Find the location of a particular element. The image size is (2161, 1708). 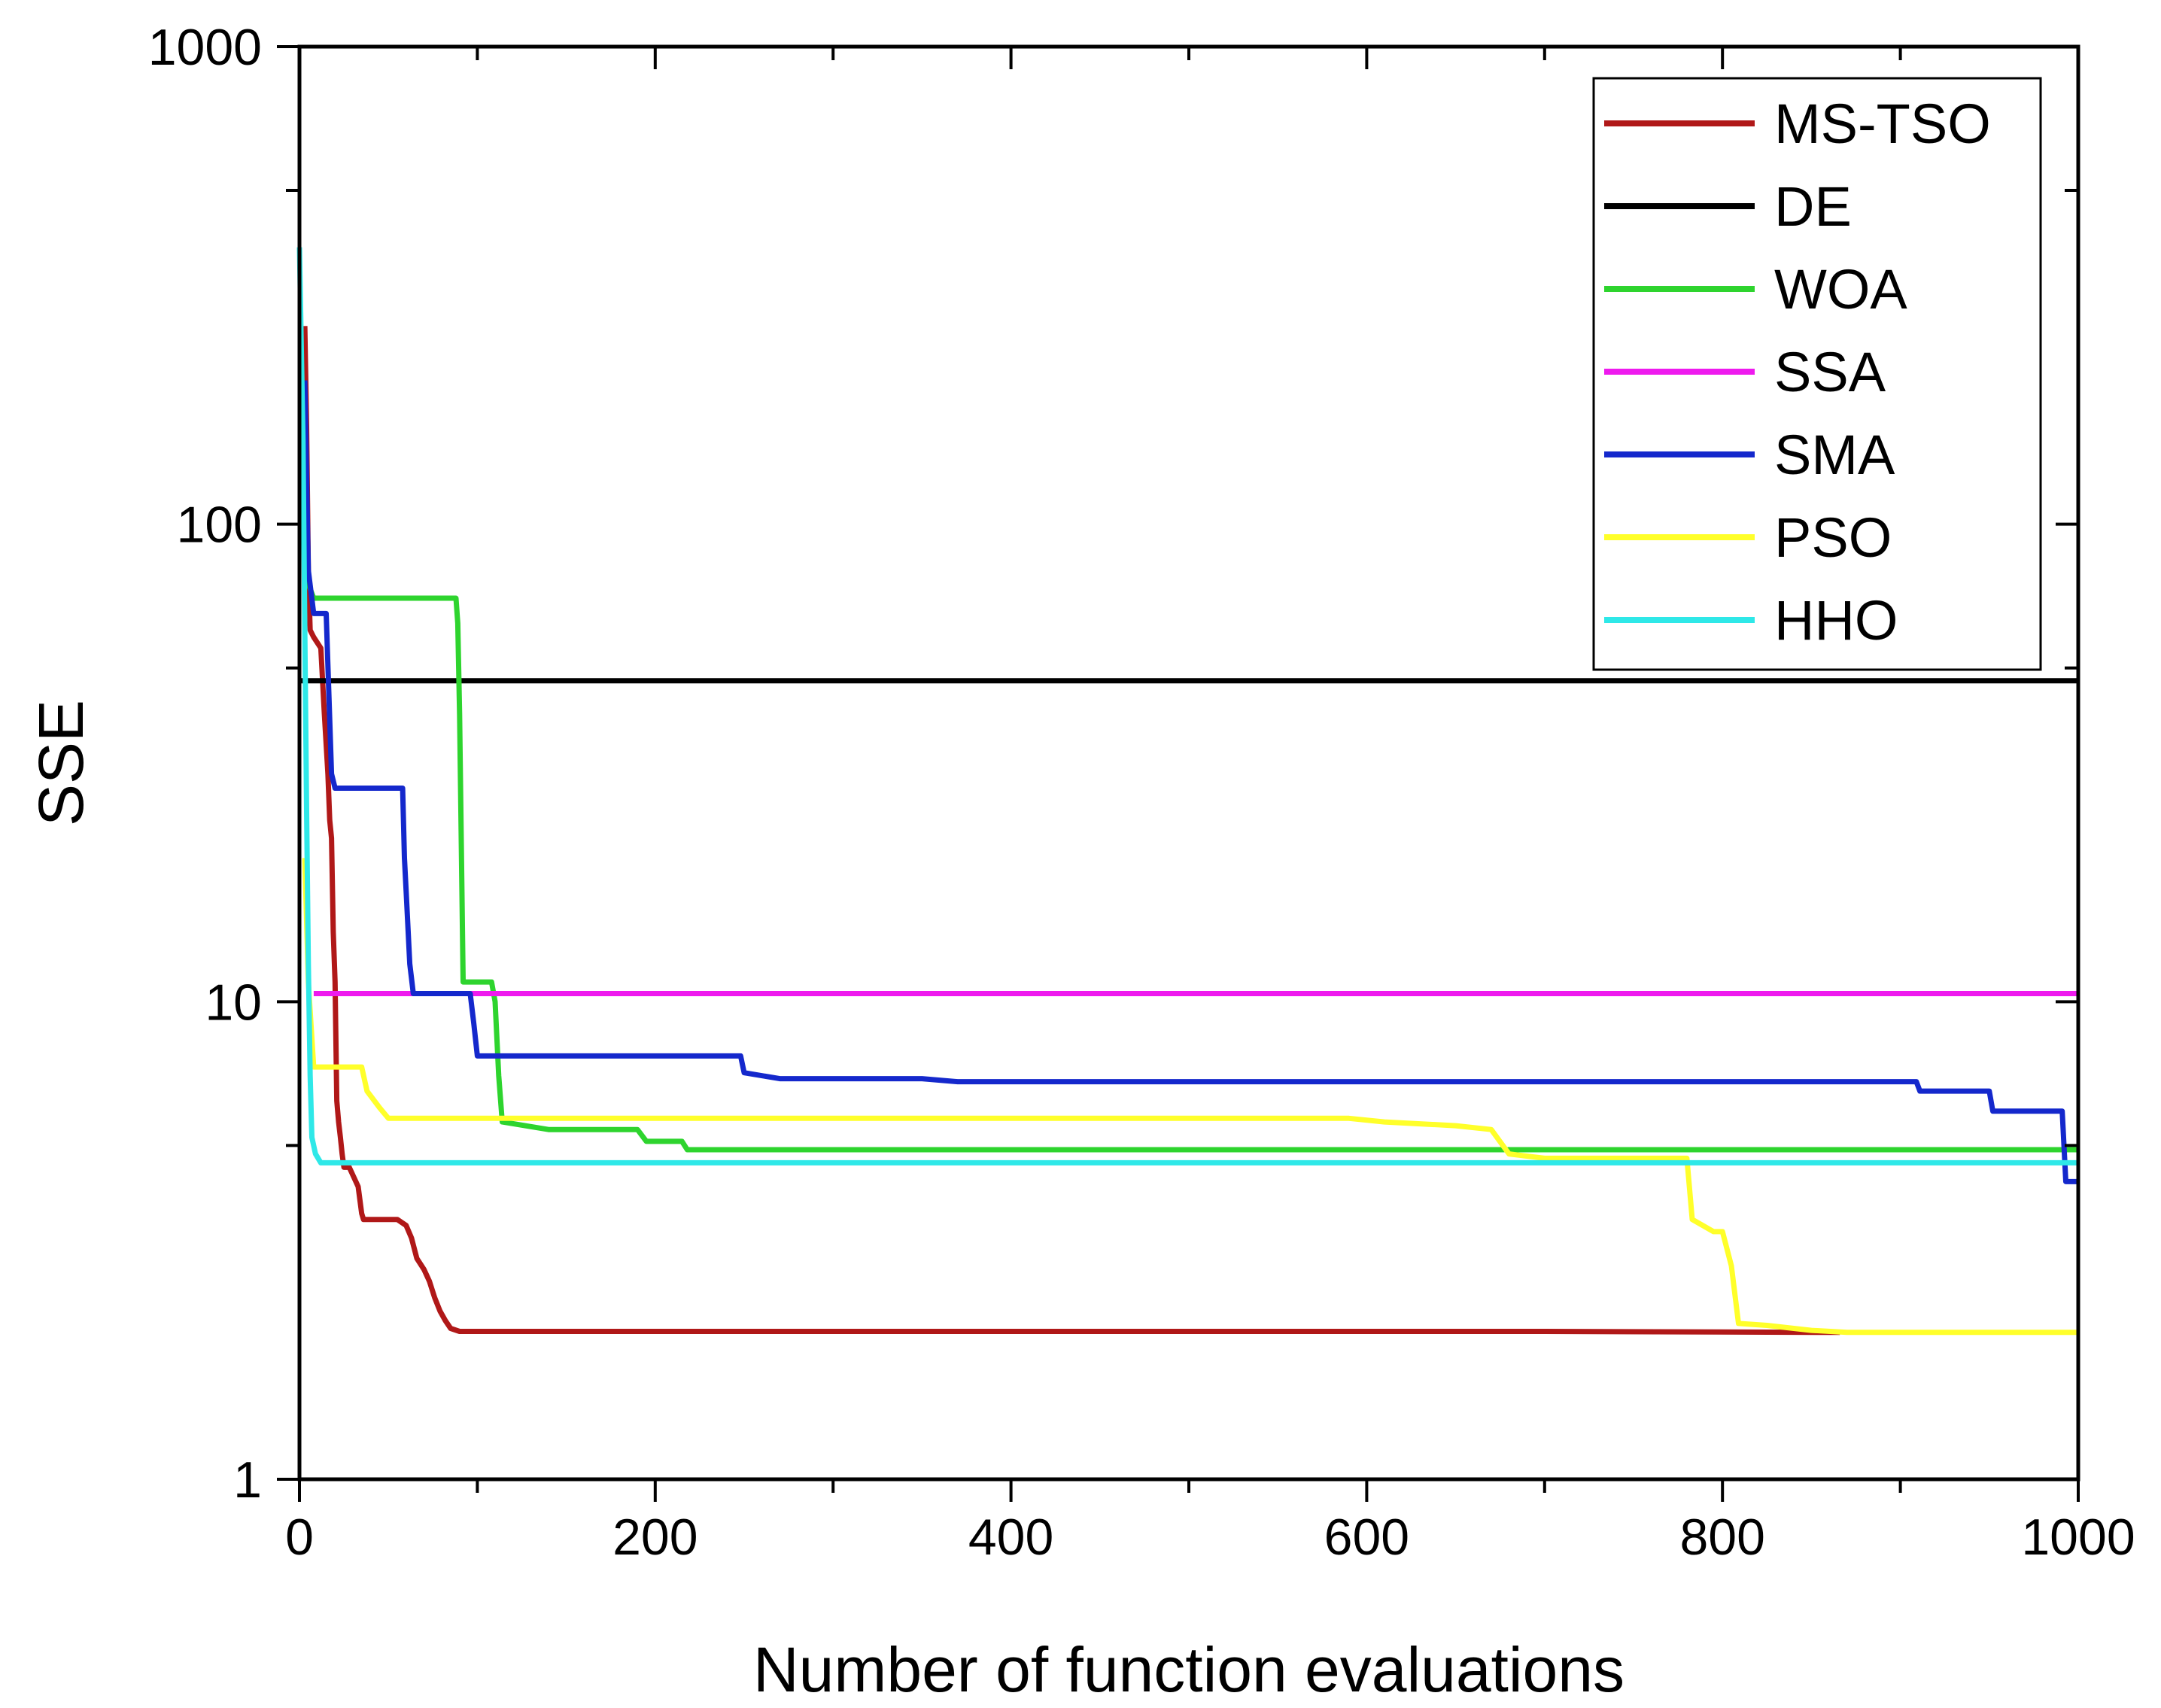

y-tick-label: 1 is located at coordinates (247, 1480).